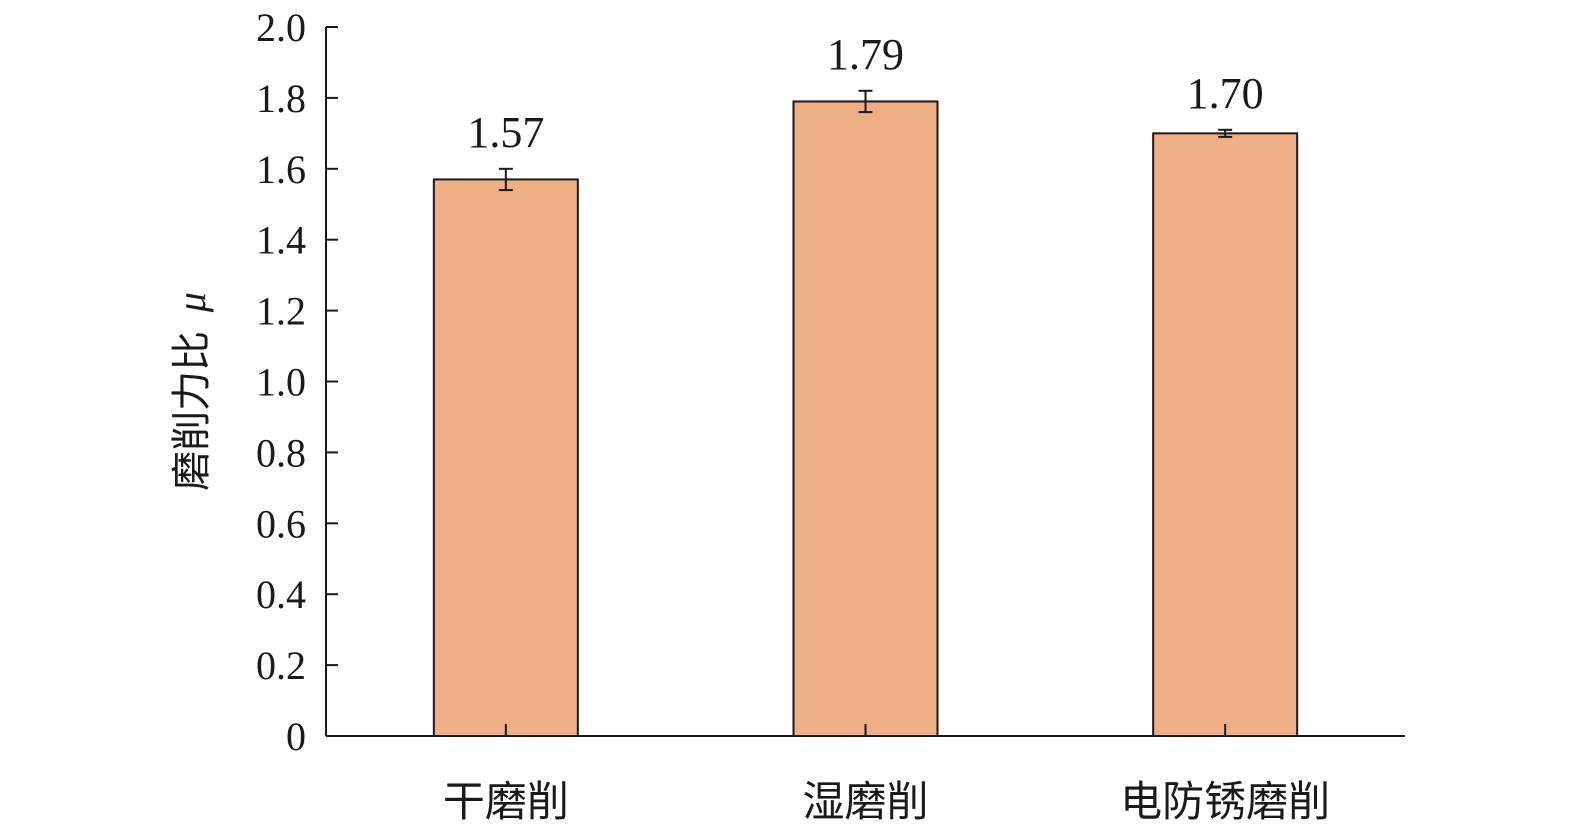 This screenshot has width=1575, height=834. What do you see at coordinates (332, 381) in the screenshot?
I see `y-axis-ticks` at bounding box center [332, 381].